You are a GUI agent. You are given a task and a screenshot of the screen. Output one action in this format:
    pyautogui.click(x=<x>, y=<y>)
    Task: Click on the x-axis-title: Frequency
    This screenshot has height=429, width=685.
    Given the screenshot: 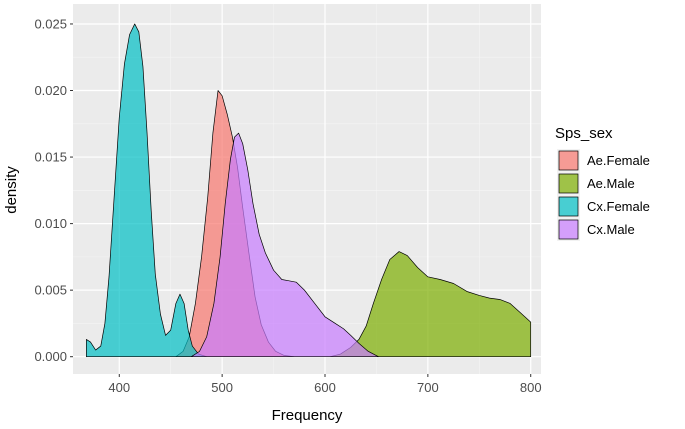 What is the action you would take?
    pyautogui.click(x=307, y=415)
    